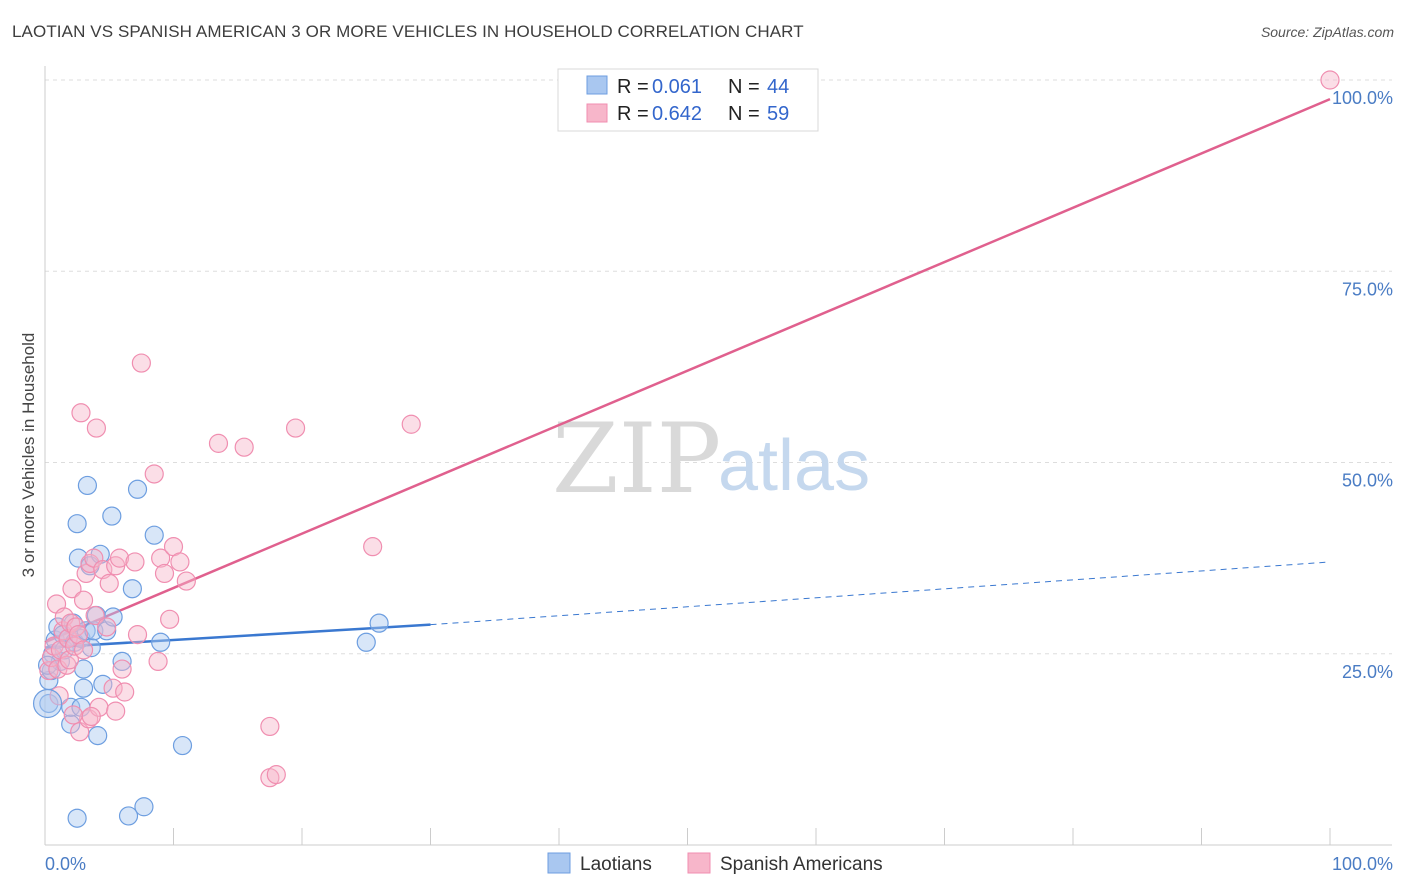 The height and width of the screenshot is (892, 1406). What do you see at coordinates (778, 114) in the screenshot?
I see `legend-n-value-2: 59` at bounding box center [778, 114].